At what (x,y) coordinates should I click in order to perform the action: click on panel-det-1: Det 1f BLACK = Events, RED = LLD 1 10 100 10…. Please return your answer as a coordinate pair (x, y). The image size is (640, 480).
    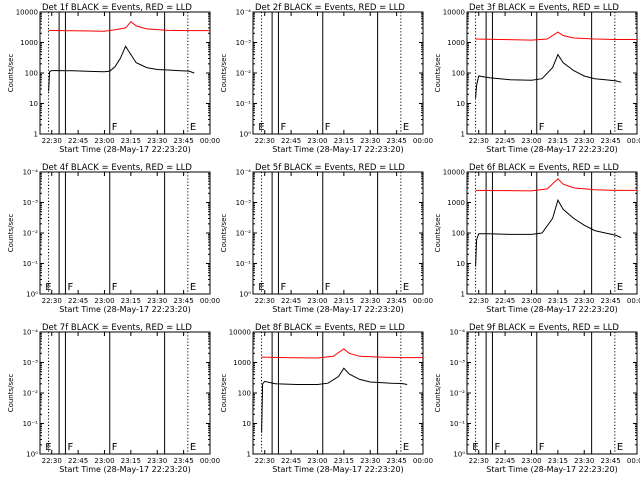
    Looking at the image, I should click on (113, 78).